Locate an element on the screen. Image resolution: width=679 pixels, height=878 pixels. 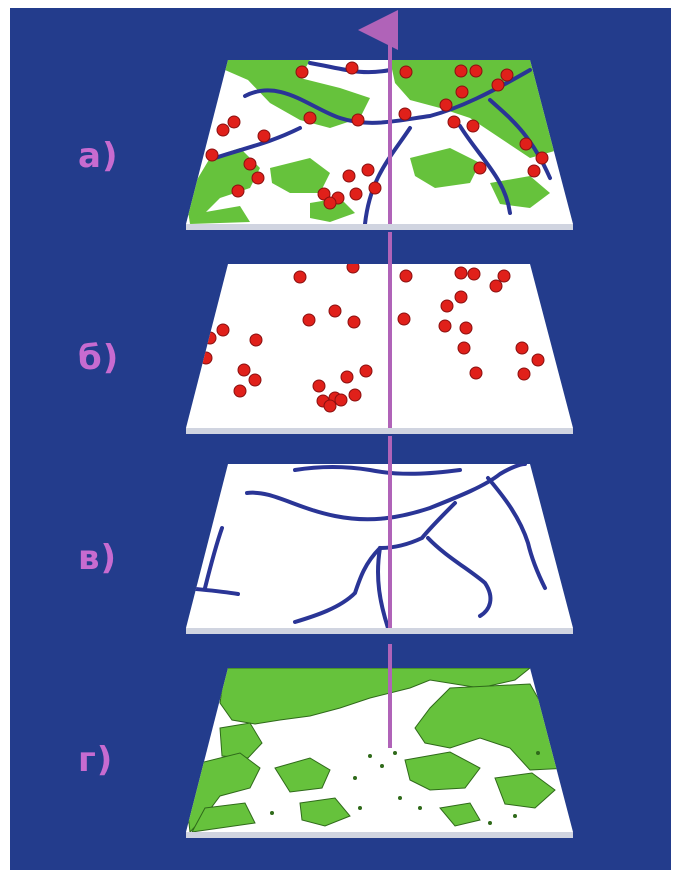
layer-b is located at coordinates (379, 349).